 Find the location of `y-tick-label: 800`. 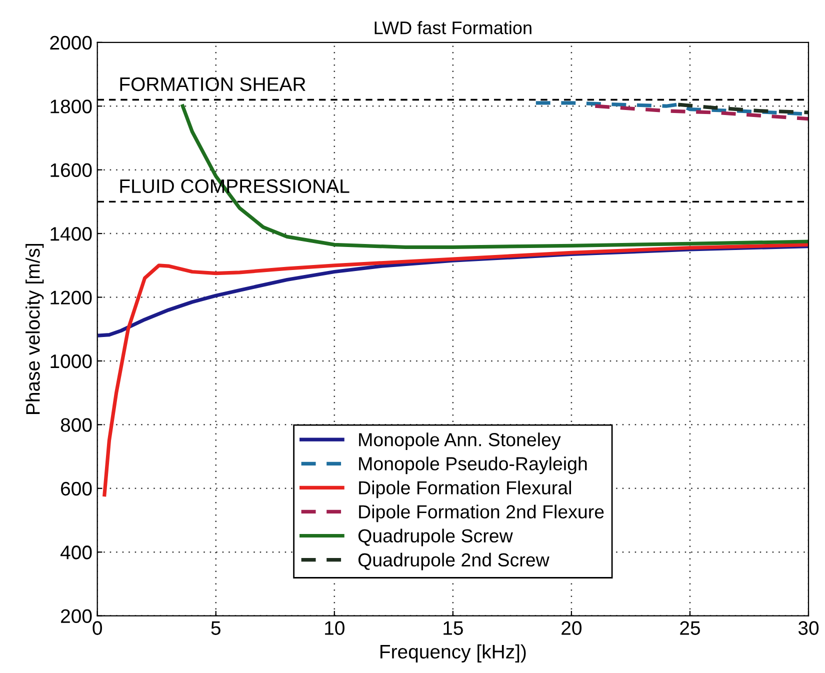

y-tick-label: 800 is located at coordinates (76, 425).